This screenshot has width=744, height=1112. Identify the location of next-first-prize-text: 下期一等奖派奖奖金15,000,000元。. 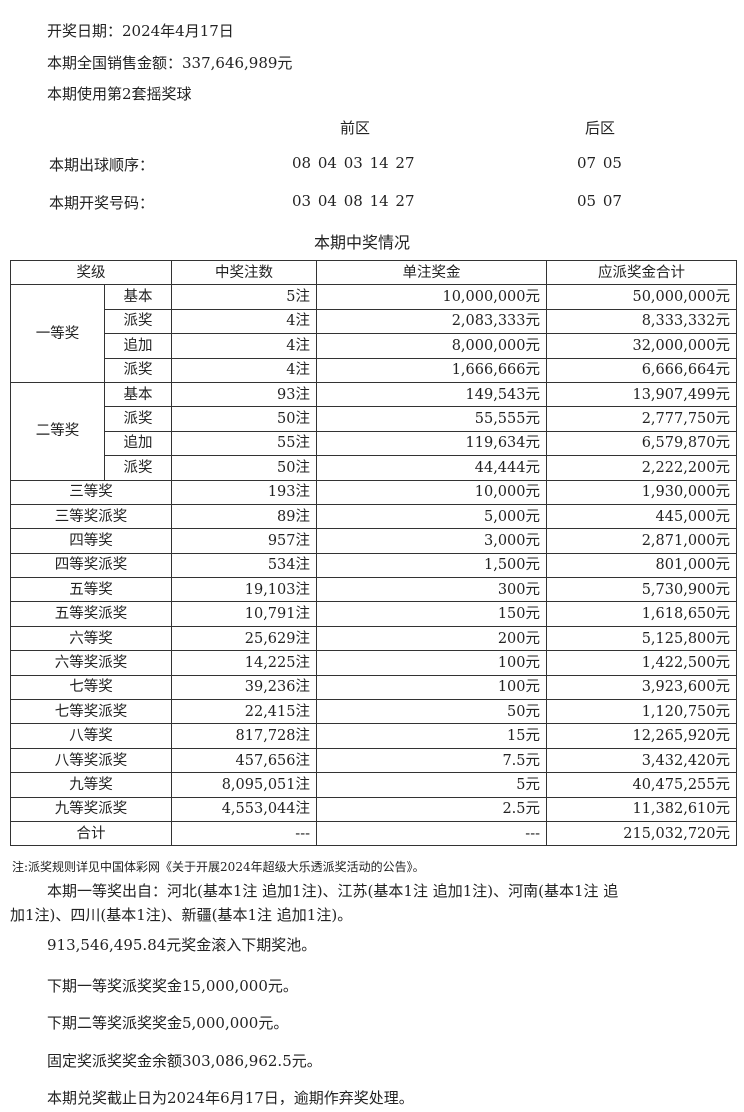
(172, 986).